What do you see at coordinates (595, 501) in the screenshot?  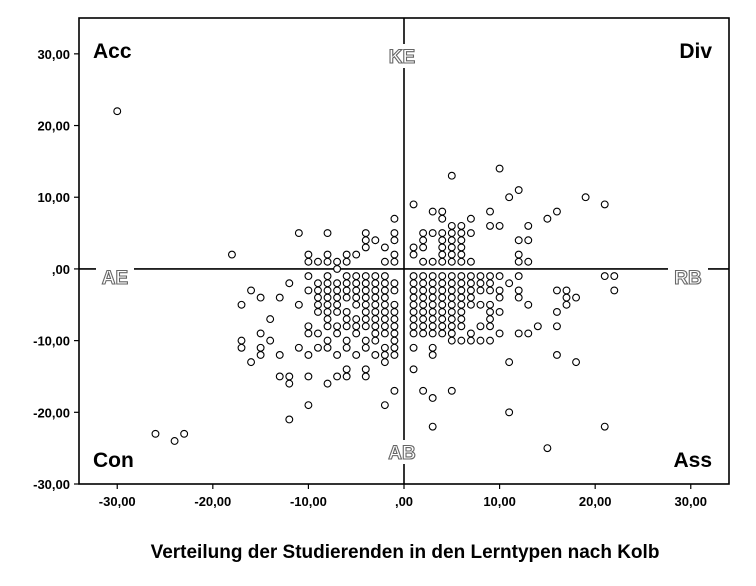 I see `x-tick-label: 20,00` at bounding box center [595, 501].